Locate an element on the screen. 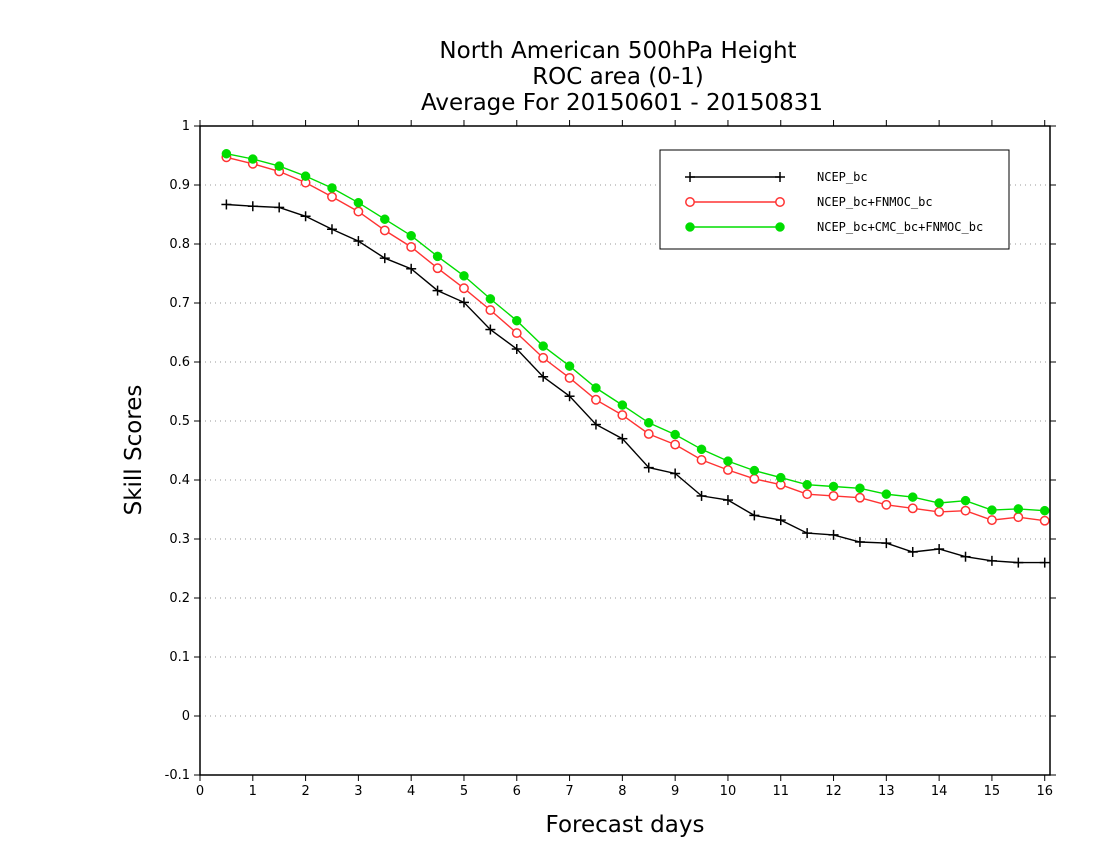  legend-label: NCEP_bc is located at coordinates (842, 177).